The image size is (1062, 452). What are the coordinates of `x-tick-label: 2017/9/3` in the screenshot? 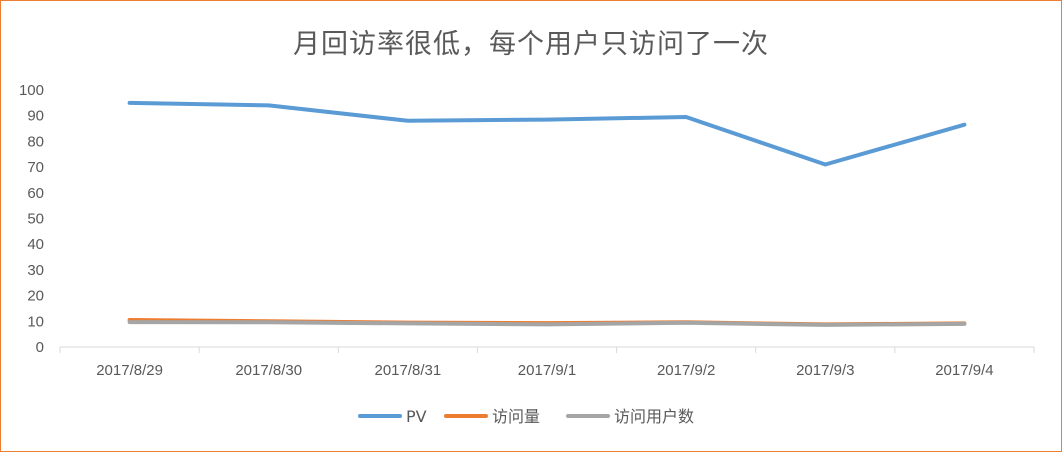 It's located at (825, 370).